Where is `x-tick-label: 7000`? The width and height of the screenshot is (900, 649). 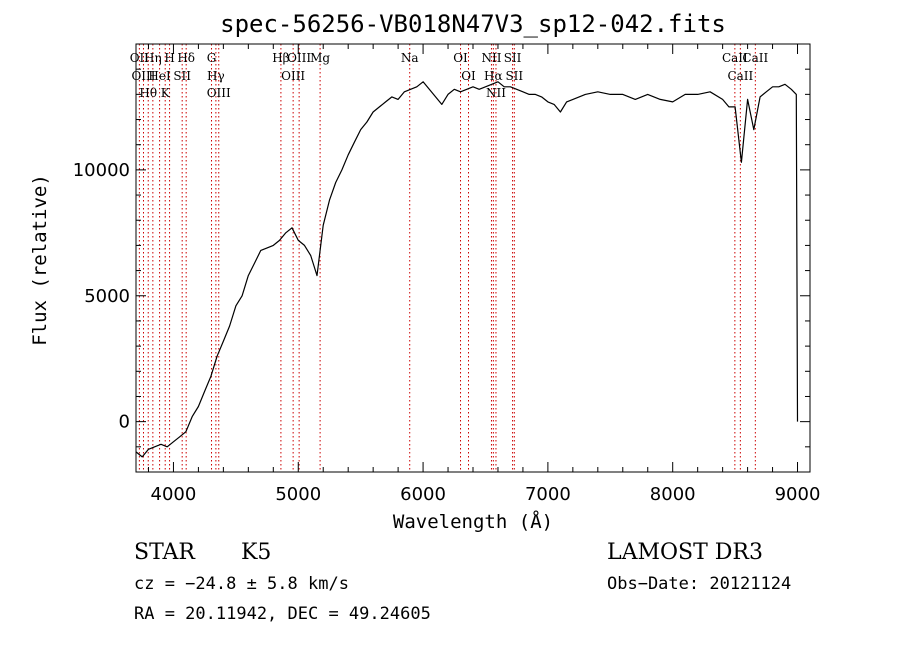
x-tick-label: 7000 is located at coordinates (548, 494).